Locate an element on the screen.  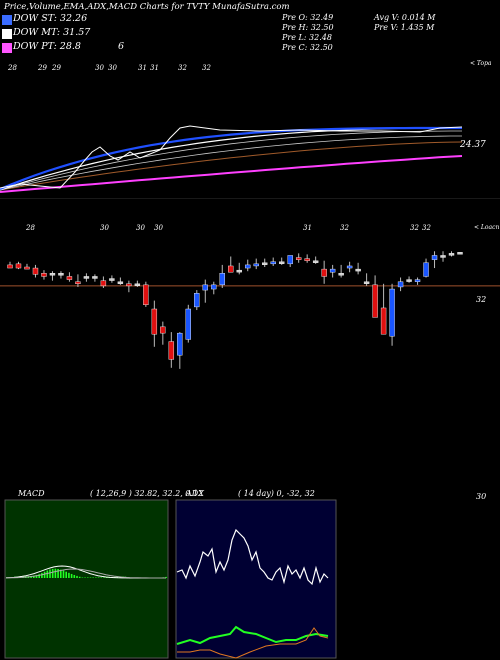
macd-background is located at coordinates (86, 579).